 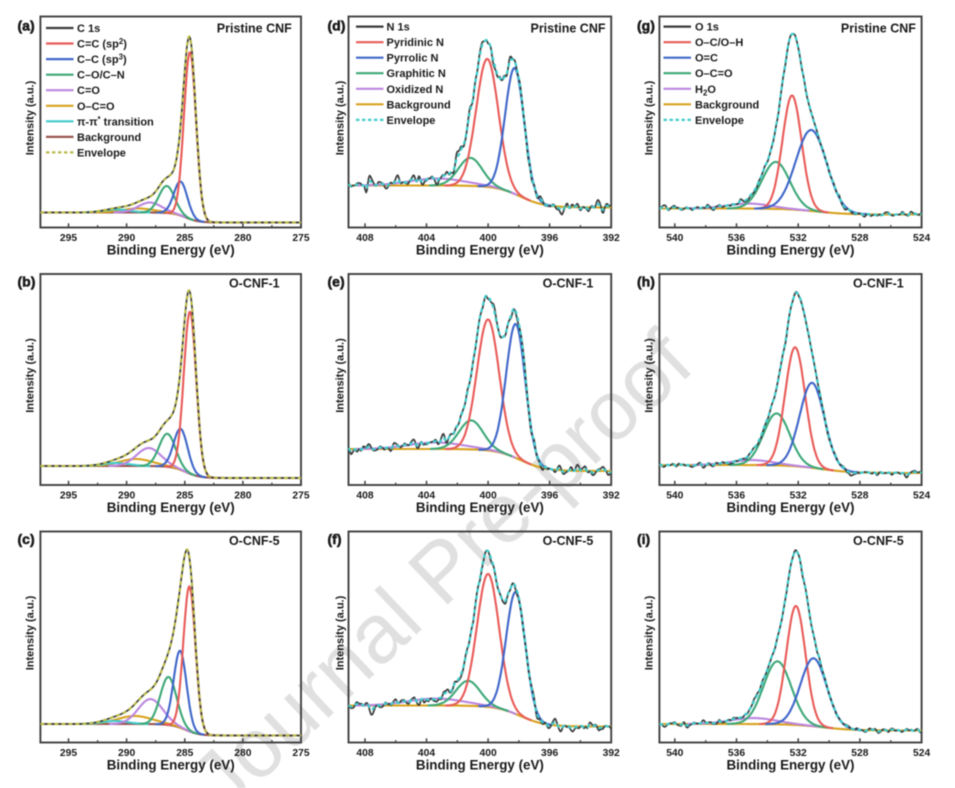 What do you see at coordinates (26, 26) in the screenshot?
I see `svg-text: (a)` at bounding box center [26, 26].